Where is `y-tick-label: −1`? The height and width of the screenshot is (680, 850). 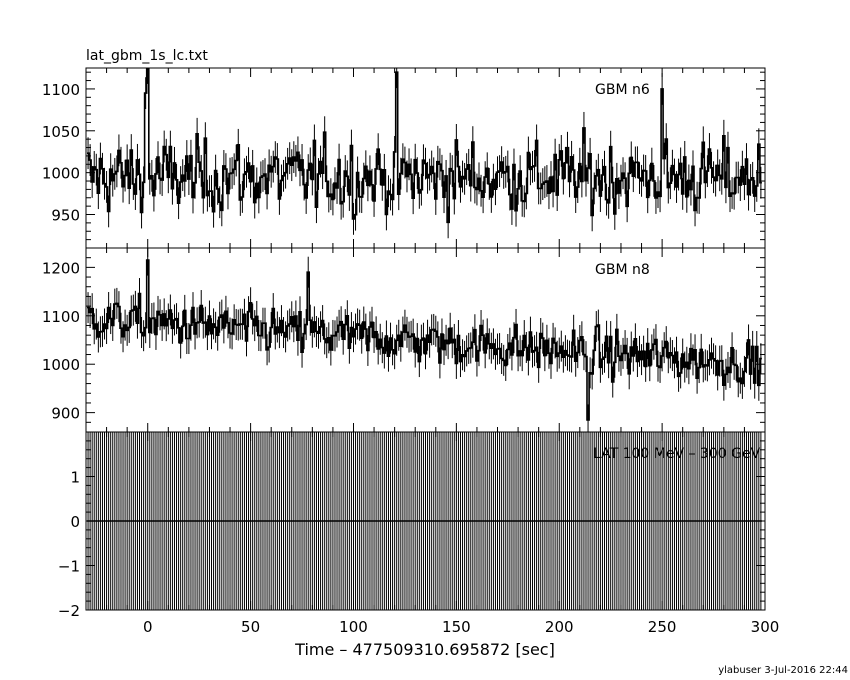
y-tick-label: −1 is located at coordinates (69, 567).